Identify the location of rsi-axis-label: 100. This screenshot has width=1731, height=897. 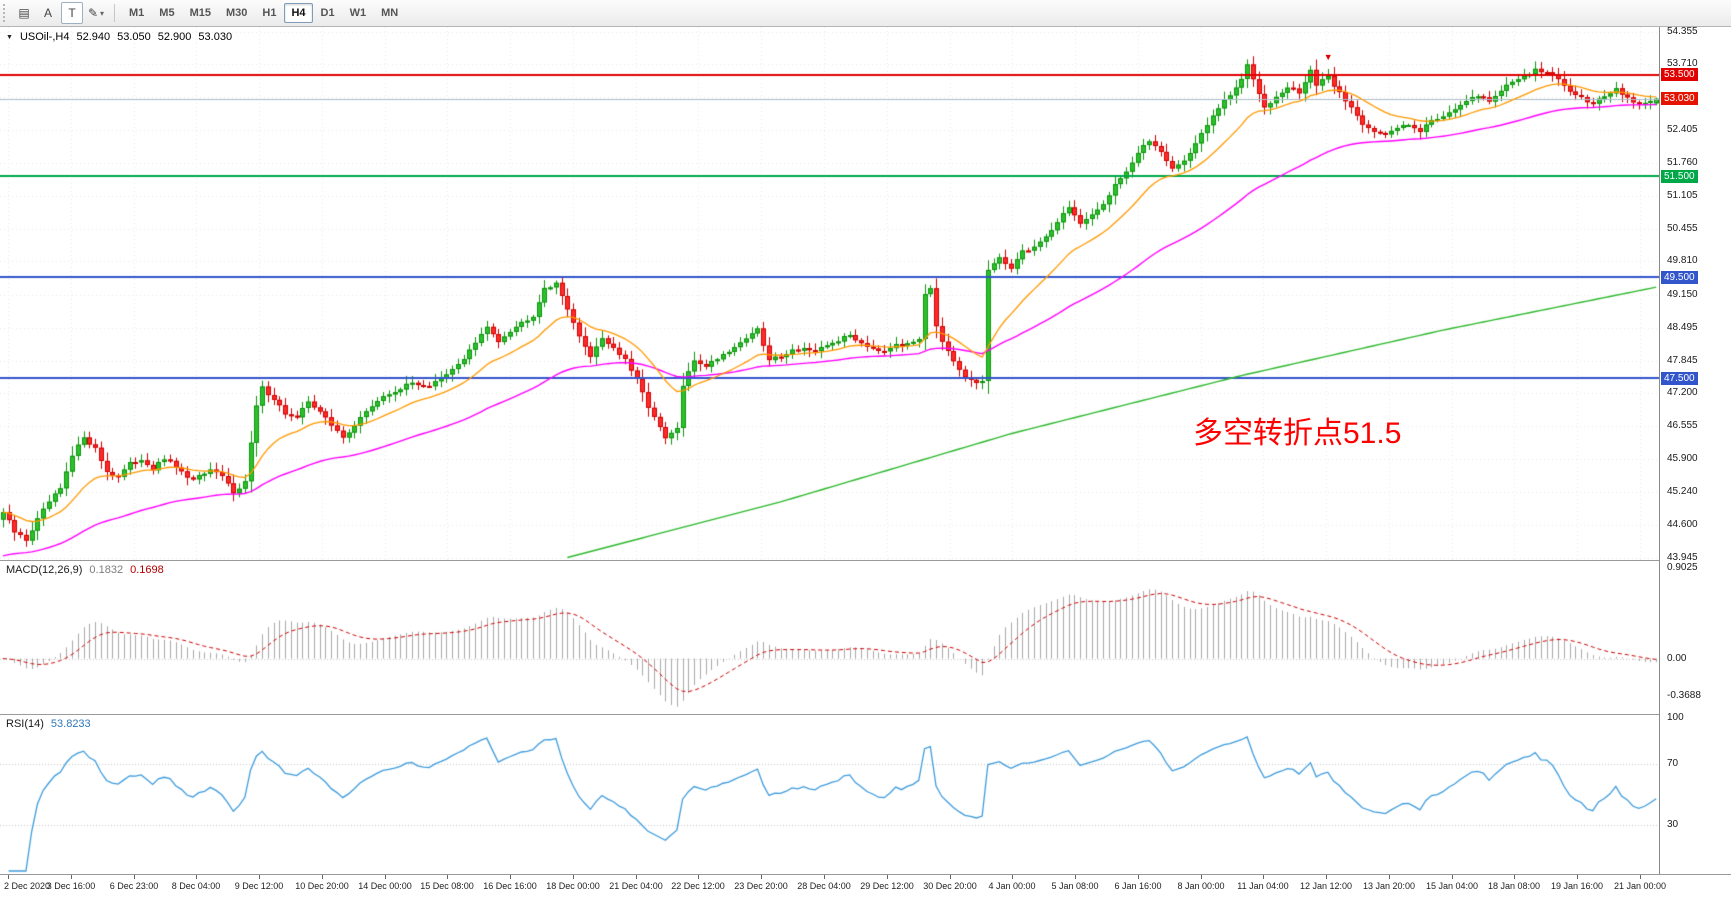
(1675, 717).